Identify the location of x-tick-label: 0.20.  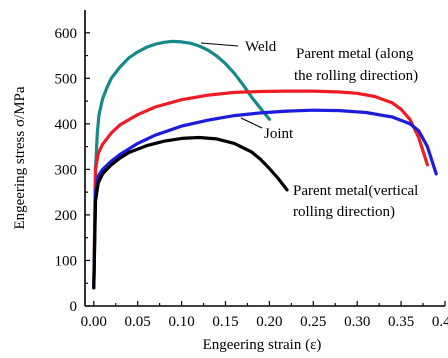
(269, 322).